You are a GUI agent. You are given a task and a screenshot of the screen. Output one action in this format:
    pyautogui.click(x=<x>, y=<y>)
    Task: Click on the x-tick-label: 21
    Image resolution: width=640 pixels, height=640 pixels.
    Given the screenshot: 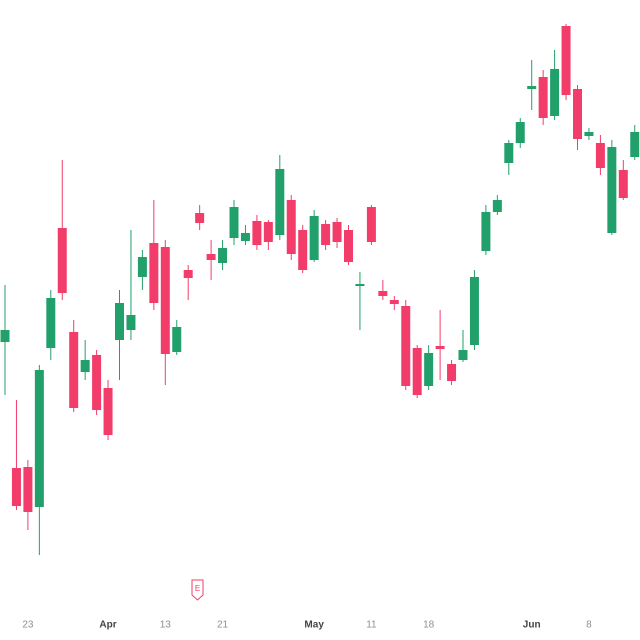 What is the action you would take?
    pyautogui.click(x=223, y=625)
    